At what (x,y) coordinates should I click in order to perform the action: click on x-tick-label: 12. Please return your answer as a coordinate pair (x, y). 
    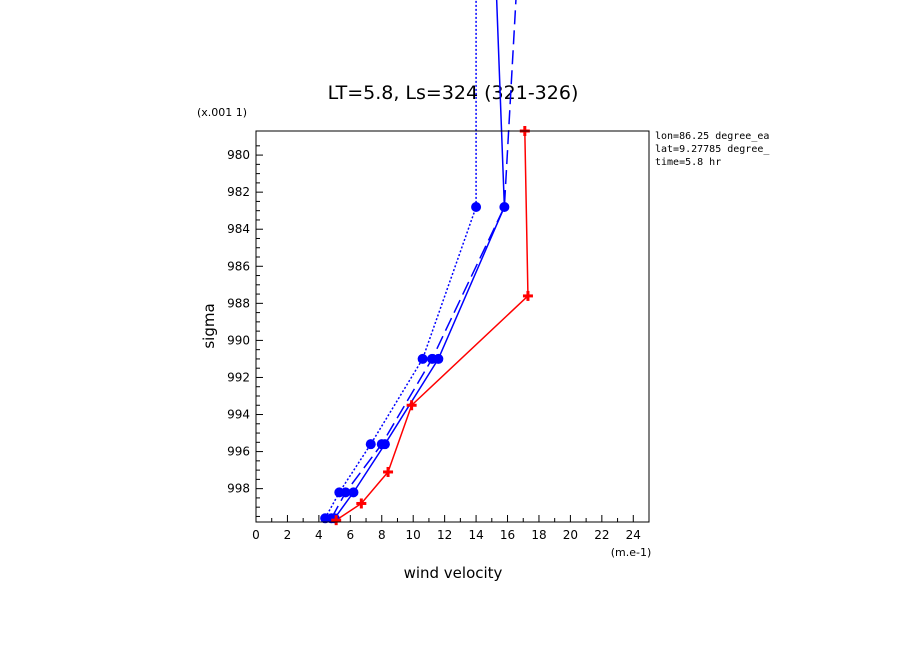
    Looking at the image, I should click on (444, 535).